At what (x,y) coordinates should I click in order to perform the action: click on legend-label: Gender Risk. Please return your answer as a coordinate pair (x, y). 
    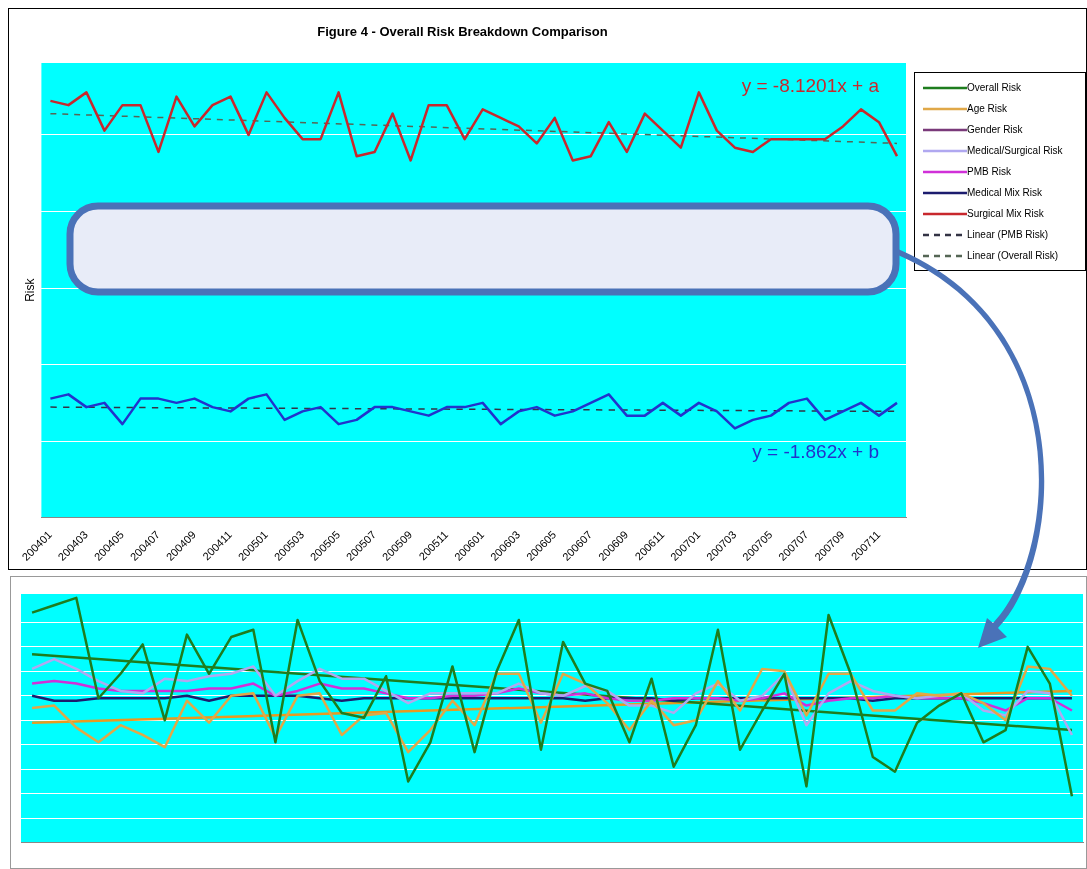
    Looking at the image, I should click on (995, 129).